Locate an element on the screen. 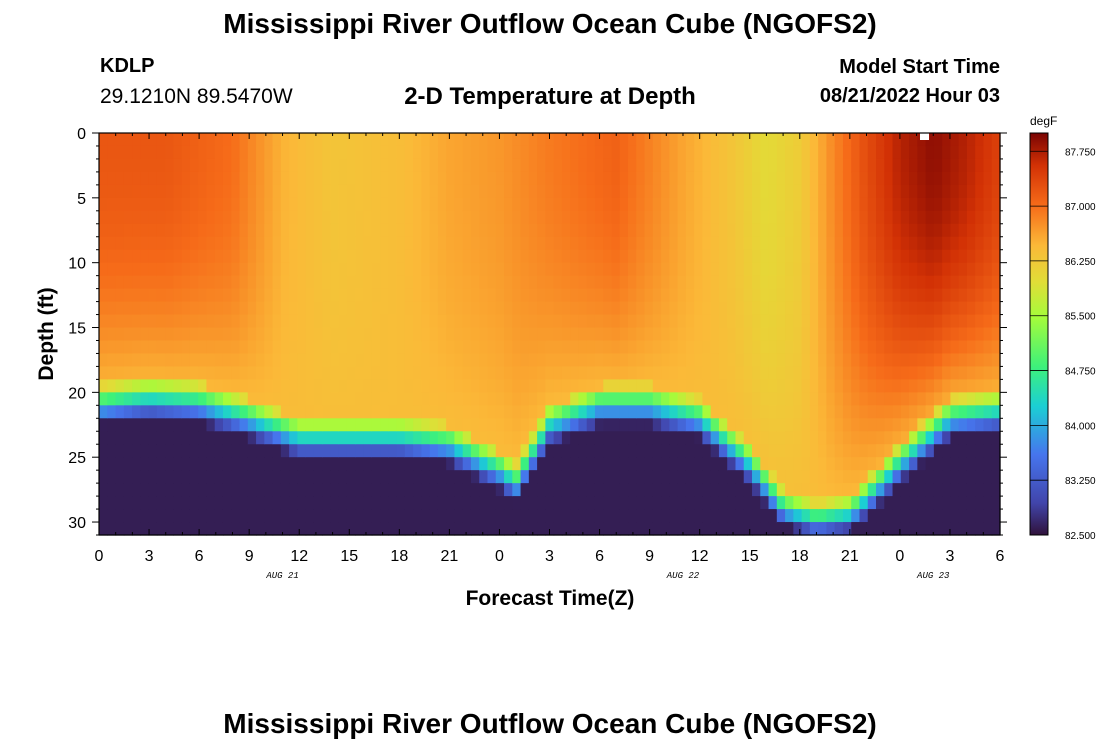 This screenshot has height=750, width=1100. model-start-time: 08/21/2022 Hour 03 is located at coordinates (909, 96).